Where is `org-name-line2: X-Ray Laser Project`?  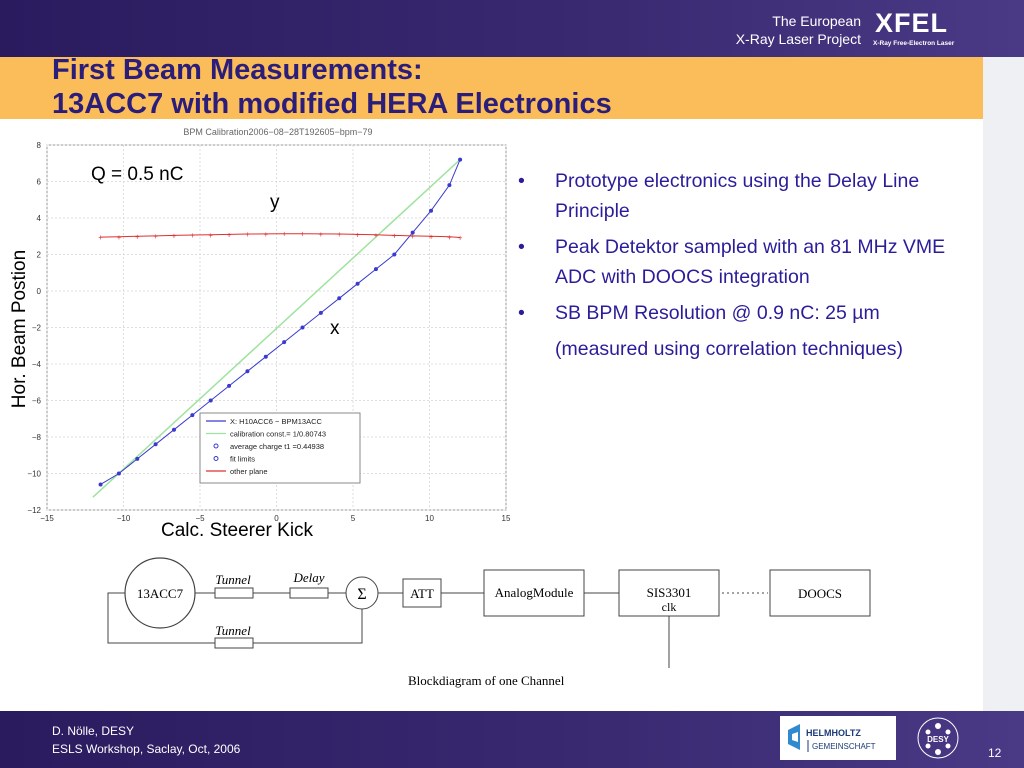 org-name-line2: X-Ray Laser Project is located at coordinates (798, 39).